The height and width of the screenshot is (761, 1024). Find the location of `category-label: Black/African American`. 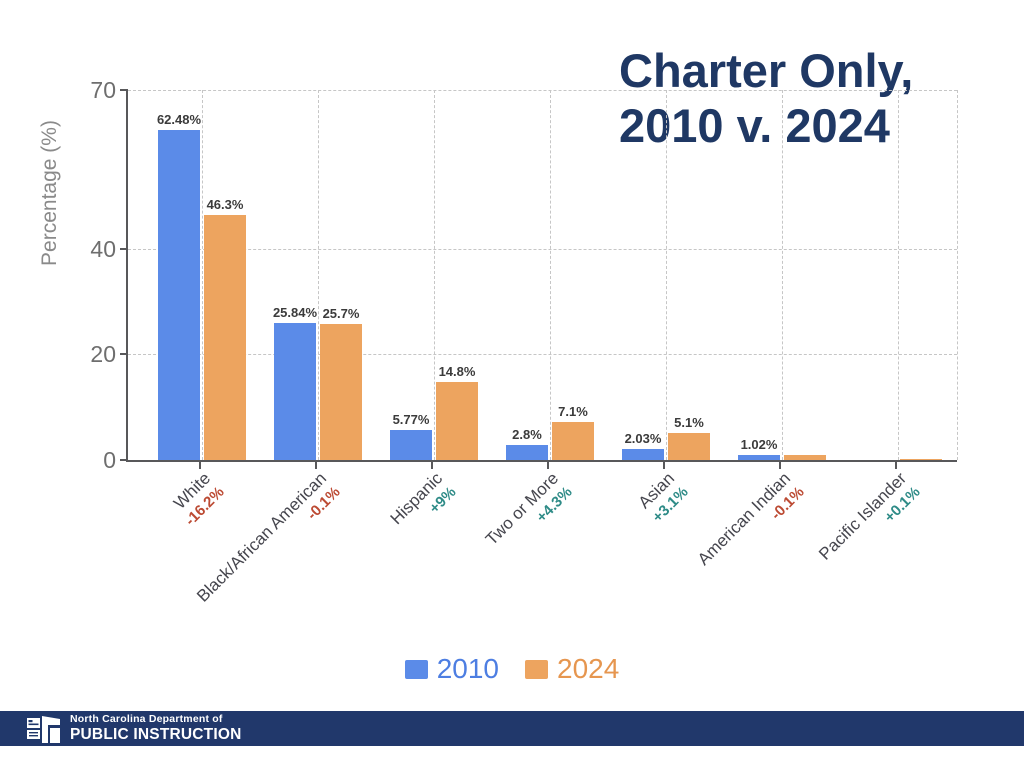

category-label: Black/African American is located at coordinates (262, 537).